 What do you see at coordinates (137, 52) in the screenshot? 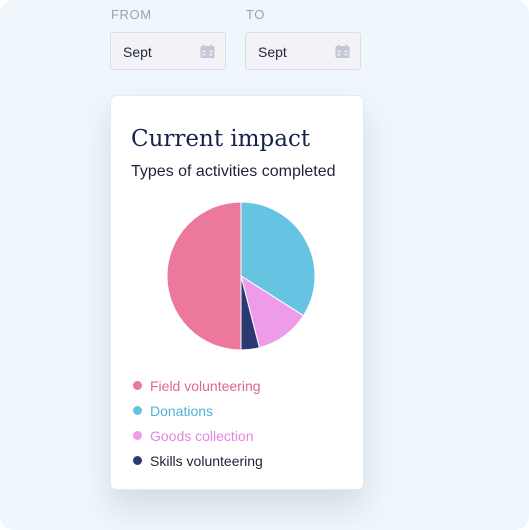
I see `from-date-value: Sept` at bounding box center [137, 52].